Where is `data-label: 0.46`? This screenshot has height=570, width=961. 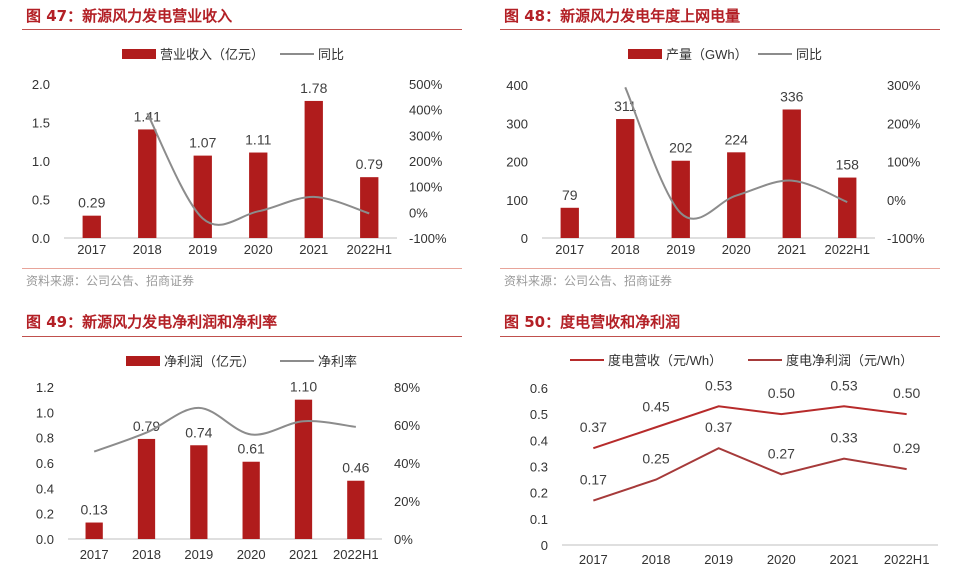 data-label: 0.46 is located at coordinates (355, 468).